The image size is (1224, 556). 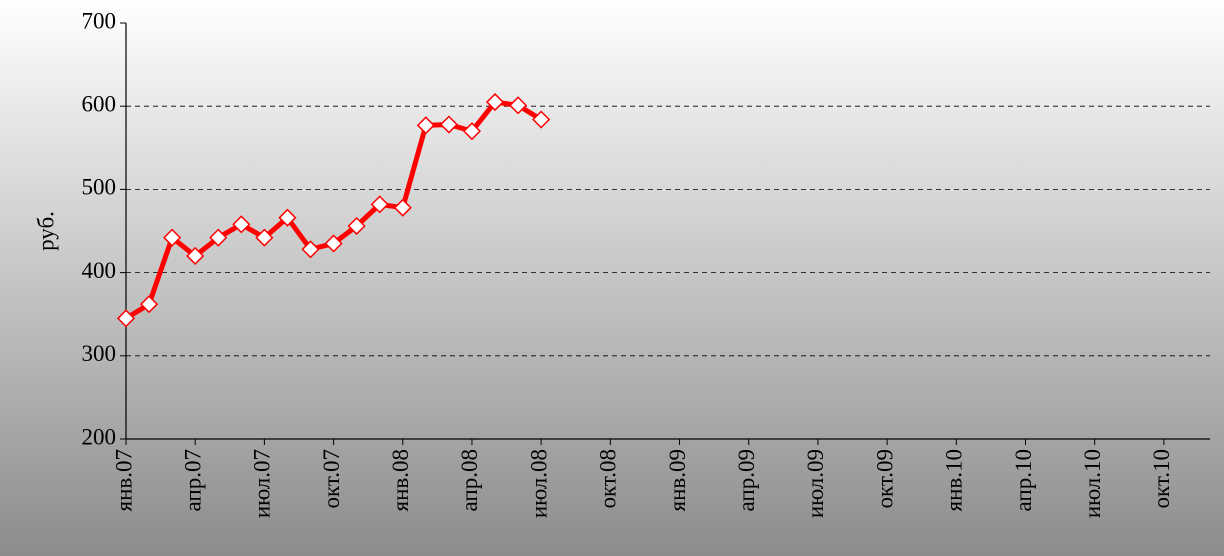 I want to click on x-tick-label: окт.10, so click(x=1161, y=478).